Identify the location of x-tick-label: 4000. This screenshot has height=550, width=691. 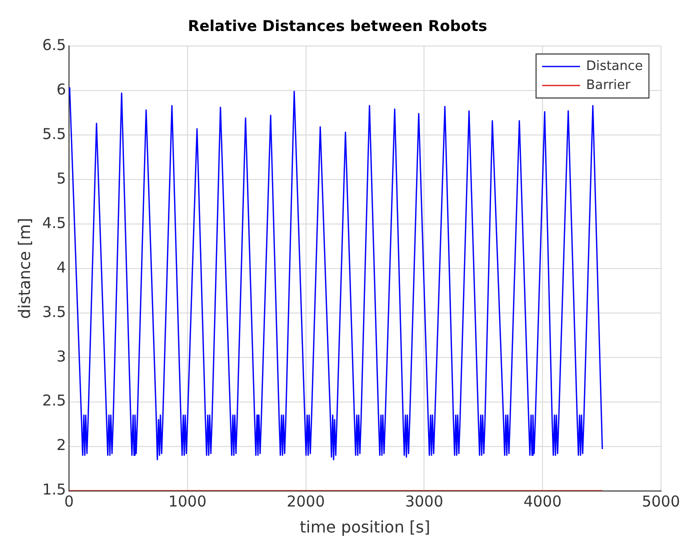
(542, 501).